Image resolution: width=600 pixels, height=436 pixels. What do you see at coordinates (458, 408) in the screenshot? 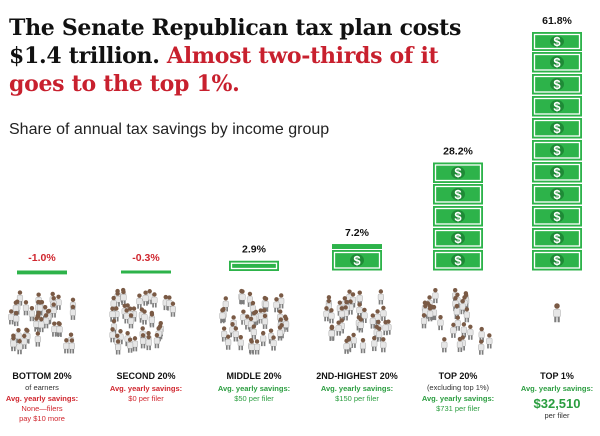
I see `savings-note: $731 per filer` at bounding box center [458, 408].